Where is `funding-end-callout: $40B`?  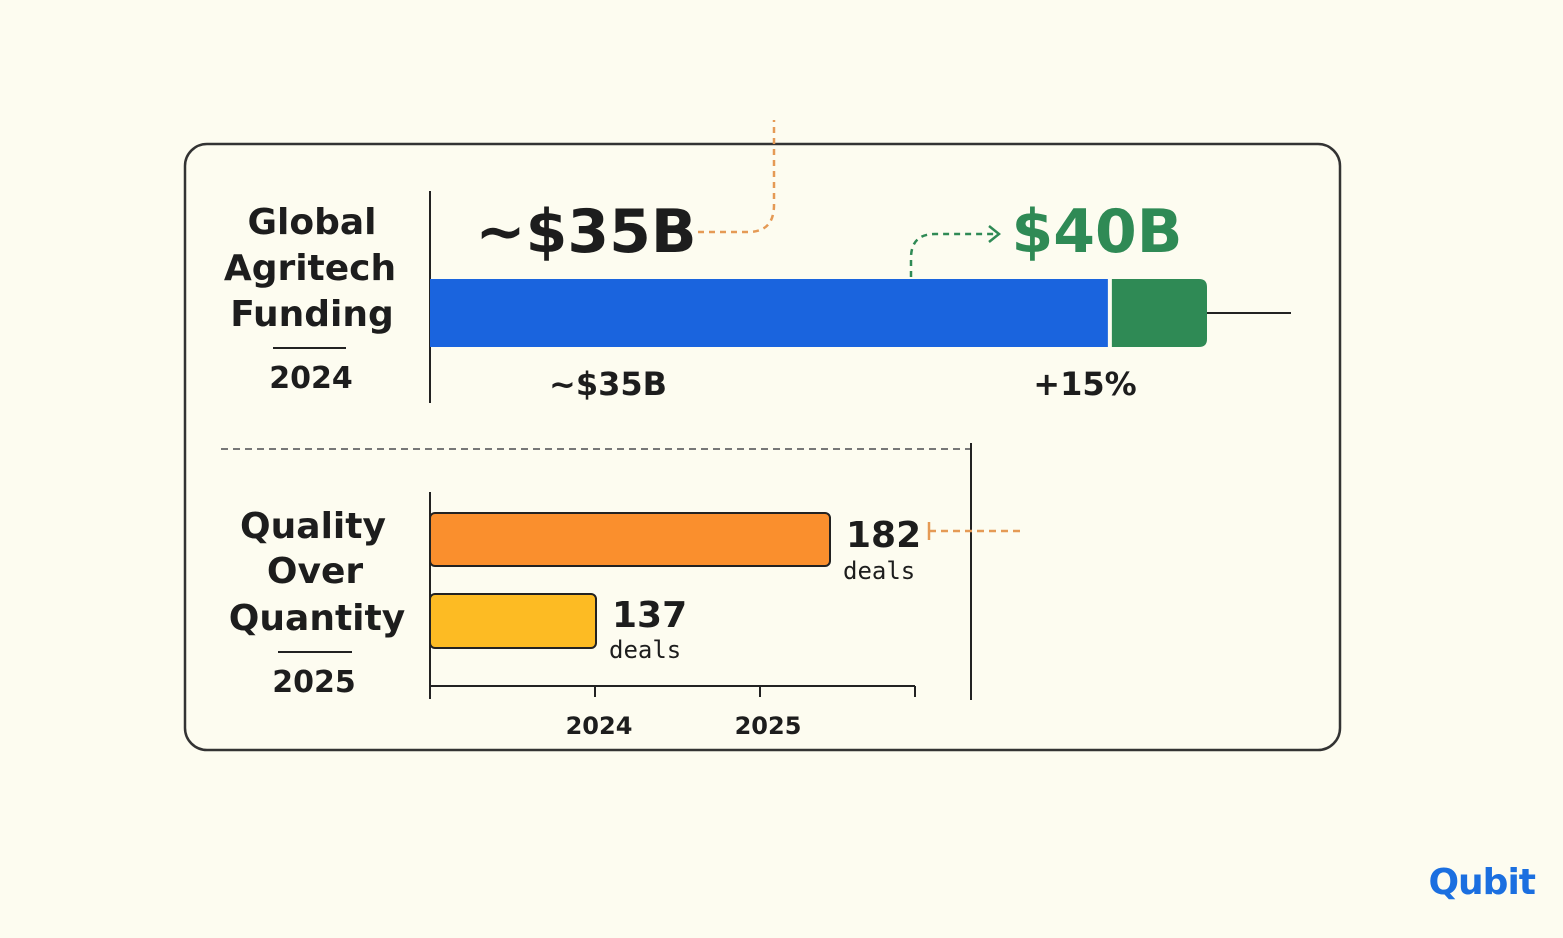
funding-end-callout: $40B is located at coordinates (1097, 232).